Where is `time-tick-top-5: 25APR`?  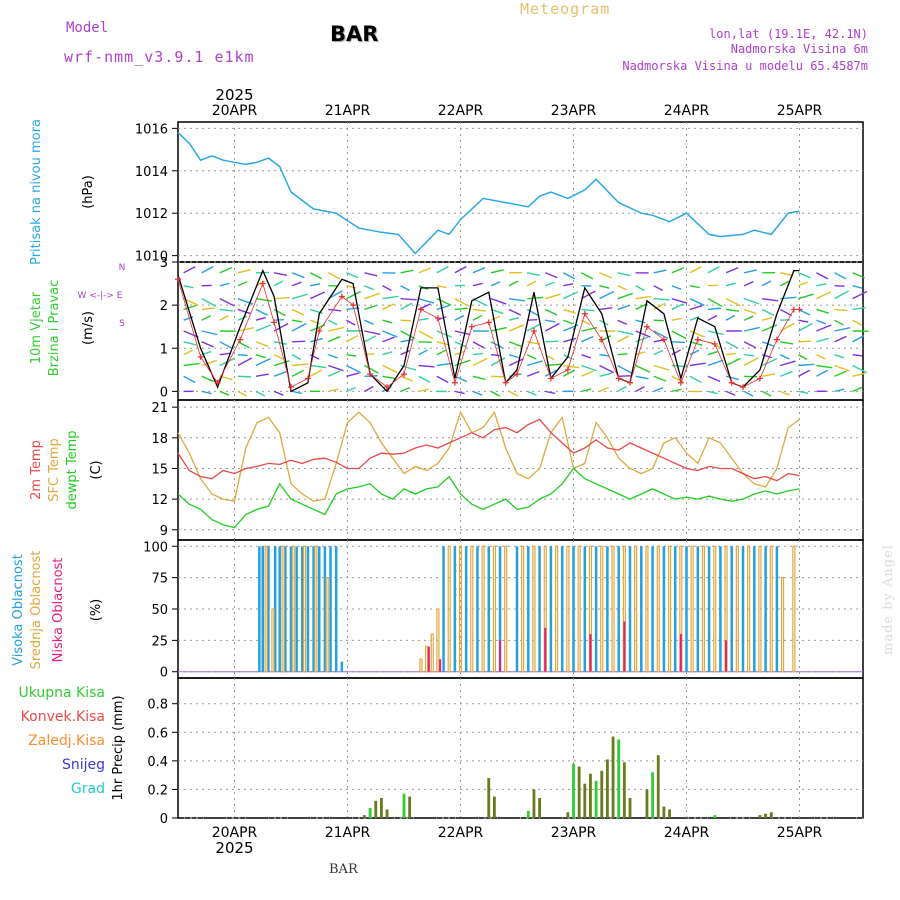
time-tick-top-5: 25APR is located at coordinates (800, 111).